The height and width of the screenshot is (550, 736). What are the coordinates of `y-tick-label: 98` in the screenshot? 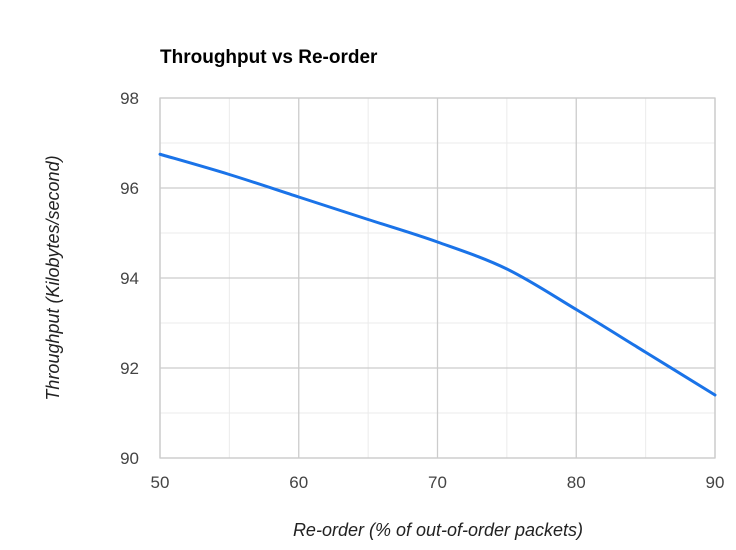 It's located at (129, 98).